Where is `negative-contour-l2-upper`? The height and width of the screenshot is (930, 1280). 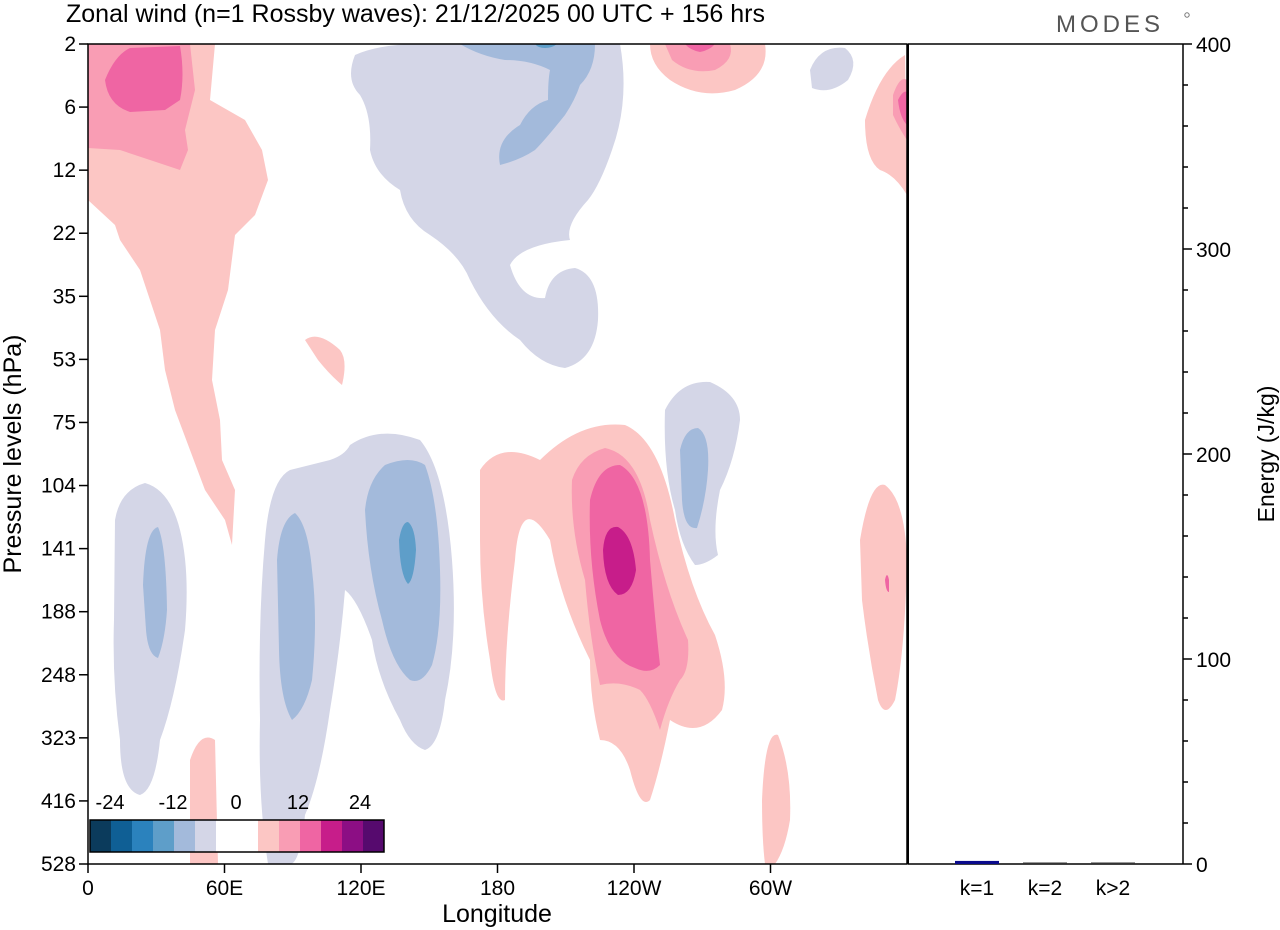
negative-contour-l2-upper is located at coordinates (527, 104).